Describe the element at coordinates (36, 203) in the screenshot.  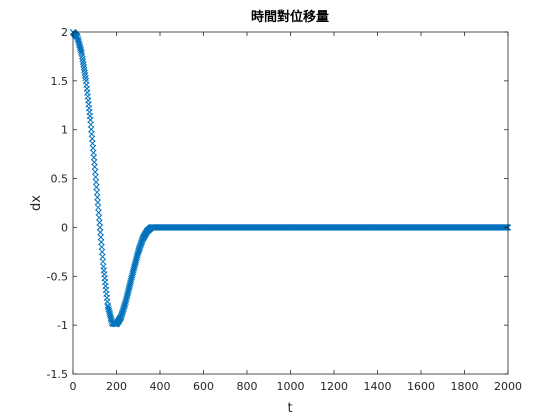
I see `y-axis-label: dx` at that location.